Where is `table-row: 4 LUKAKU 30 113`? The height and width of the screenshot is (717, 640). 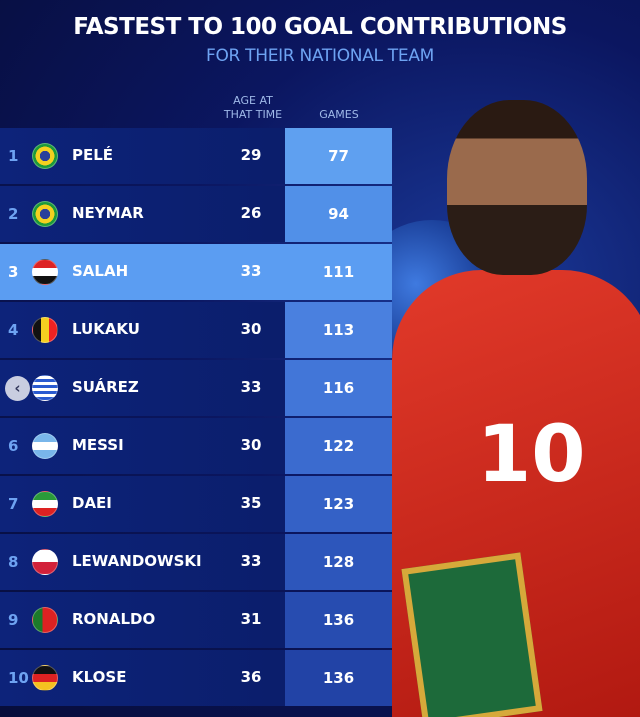 table-row: 4 LUKAKU 30 113 is located at coordinates (196, 330).